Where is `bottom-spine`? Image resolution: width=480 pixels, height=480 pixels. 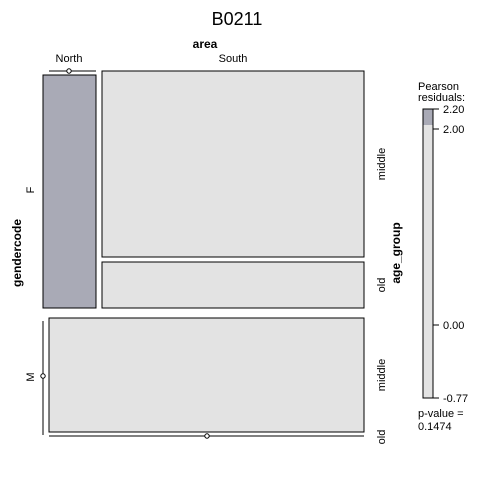
bottom-spine is located at coordinates (206, 436).